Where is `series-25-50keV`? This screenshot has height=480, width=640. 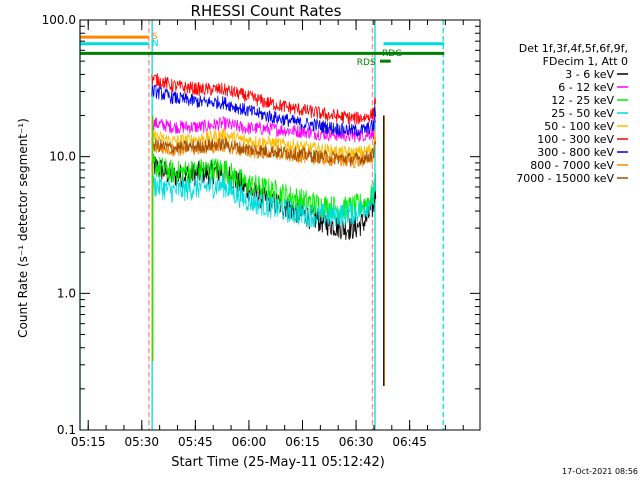 series-25-50keV is located at coordinates (264, 200).